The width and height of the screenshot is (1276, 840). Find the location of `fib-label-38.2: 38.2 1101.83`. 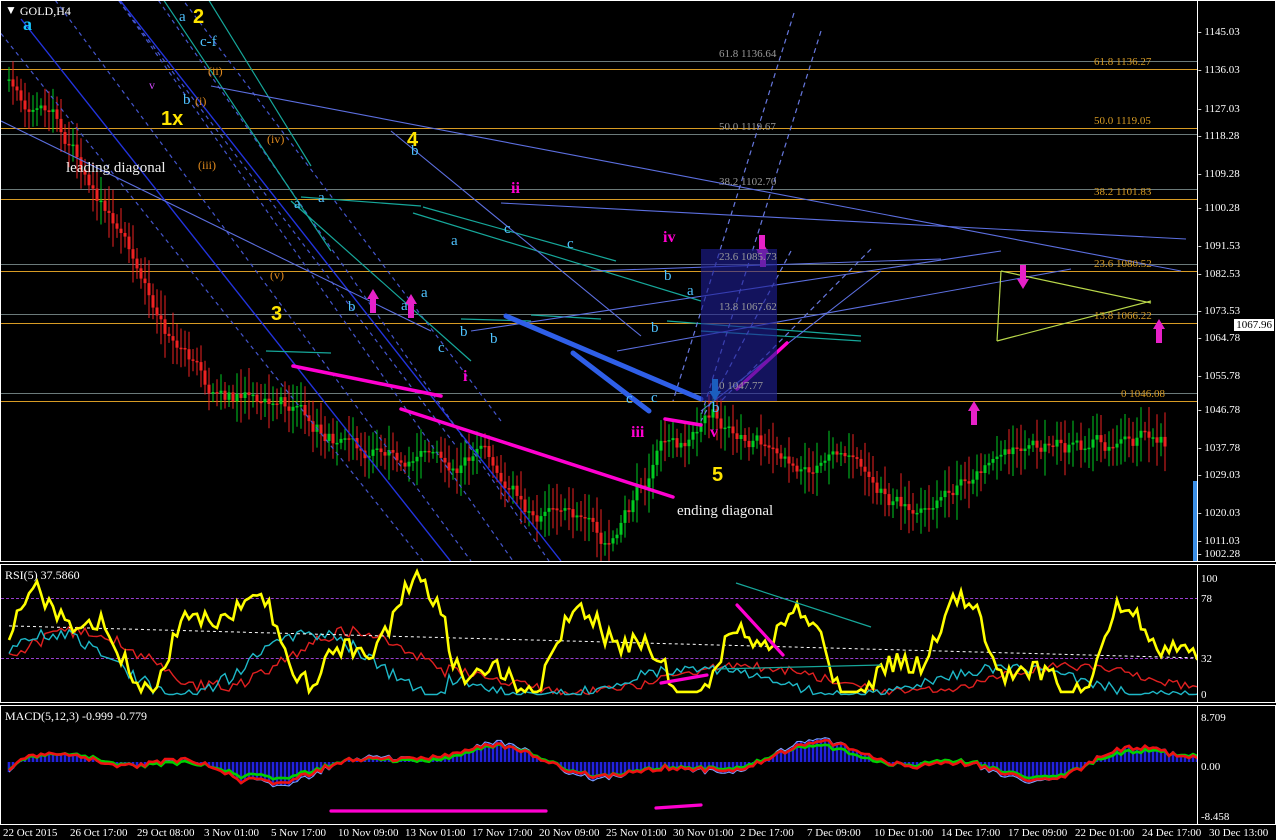

fib-label-38.2: 38.2 1101.83 is located at coordinates (1123, 192).